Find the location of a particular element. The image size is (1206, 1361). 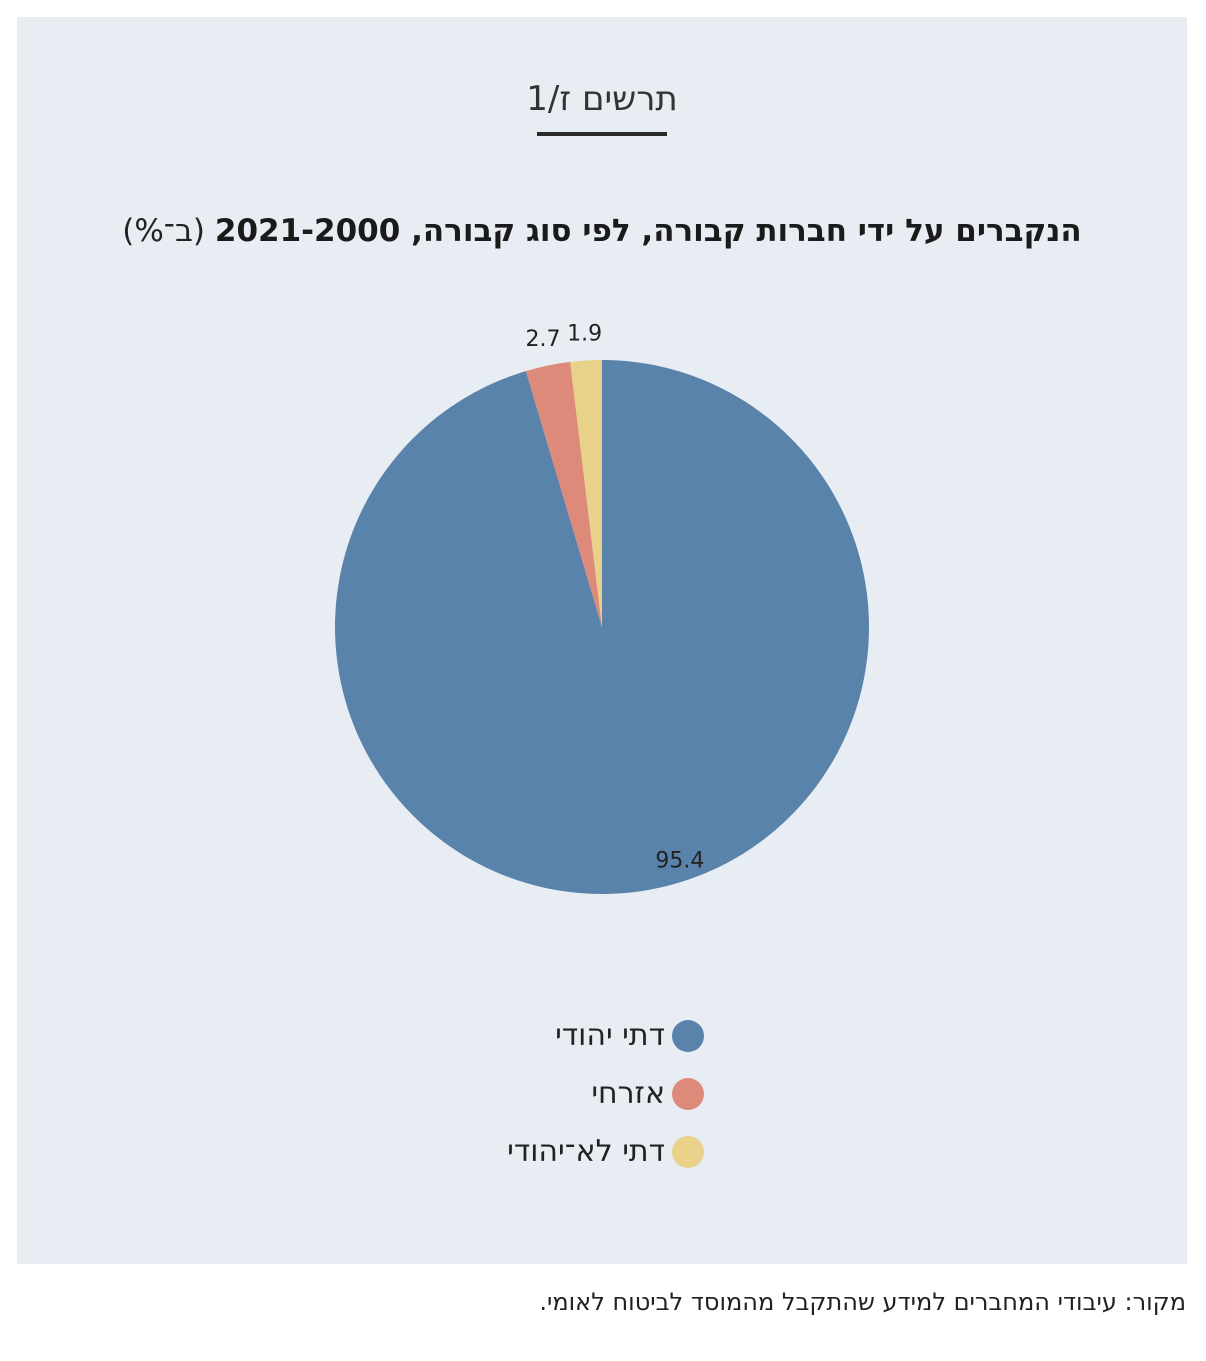

legend-item-non-jewish-religious: דתי לא־יהודי is located at coordinates (602, 1153).